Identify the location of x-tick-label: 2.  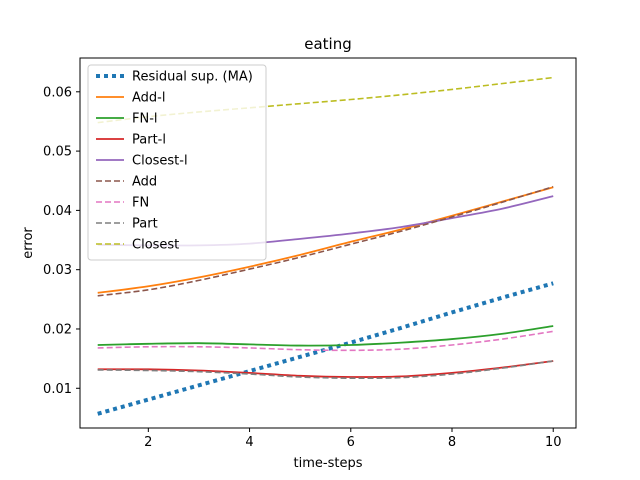
(148, 442).